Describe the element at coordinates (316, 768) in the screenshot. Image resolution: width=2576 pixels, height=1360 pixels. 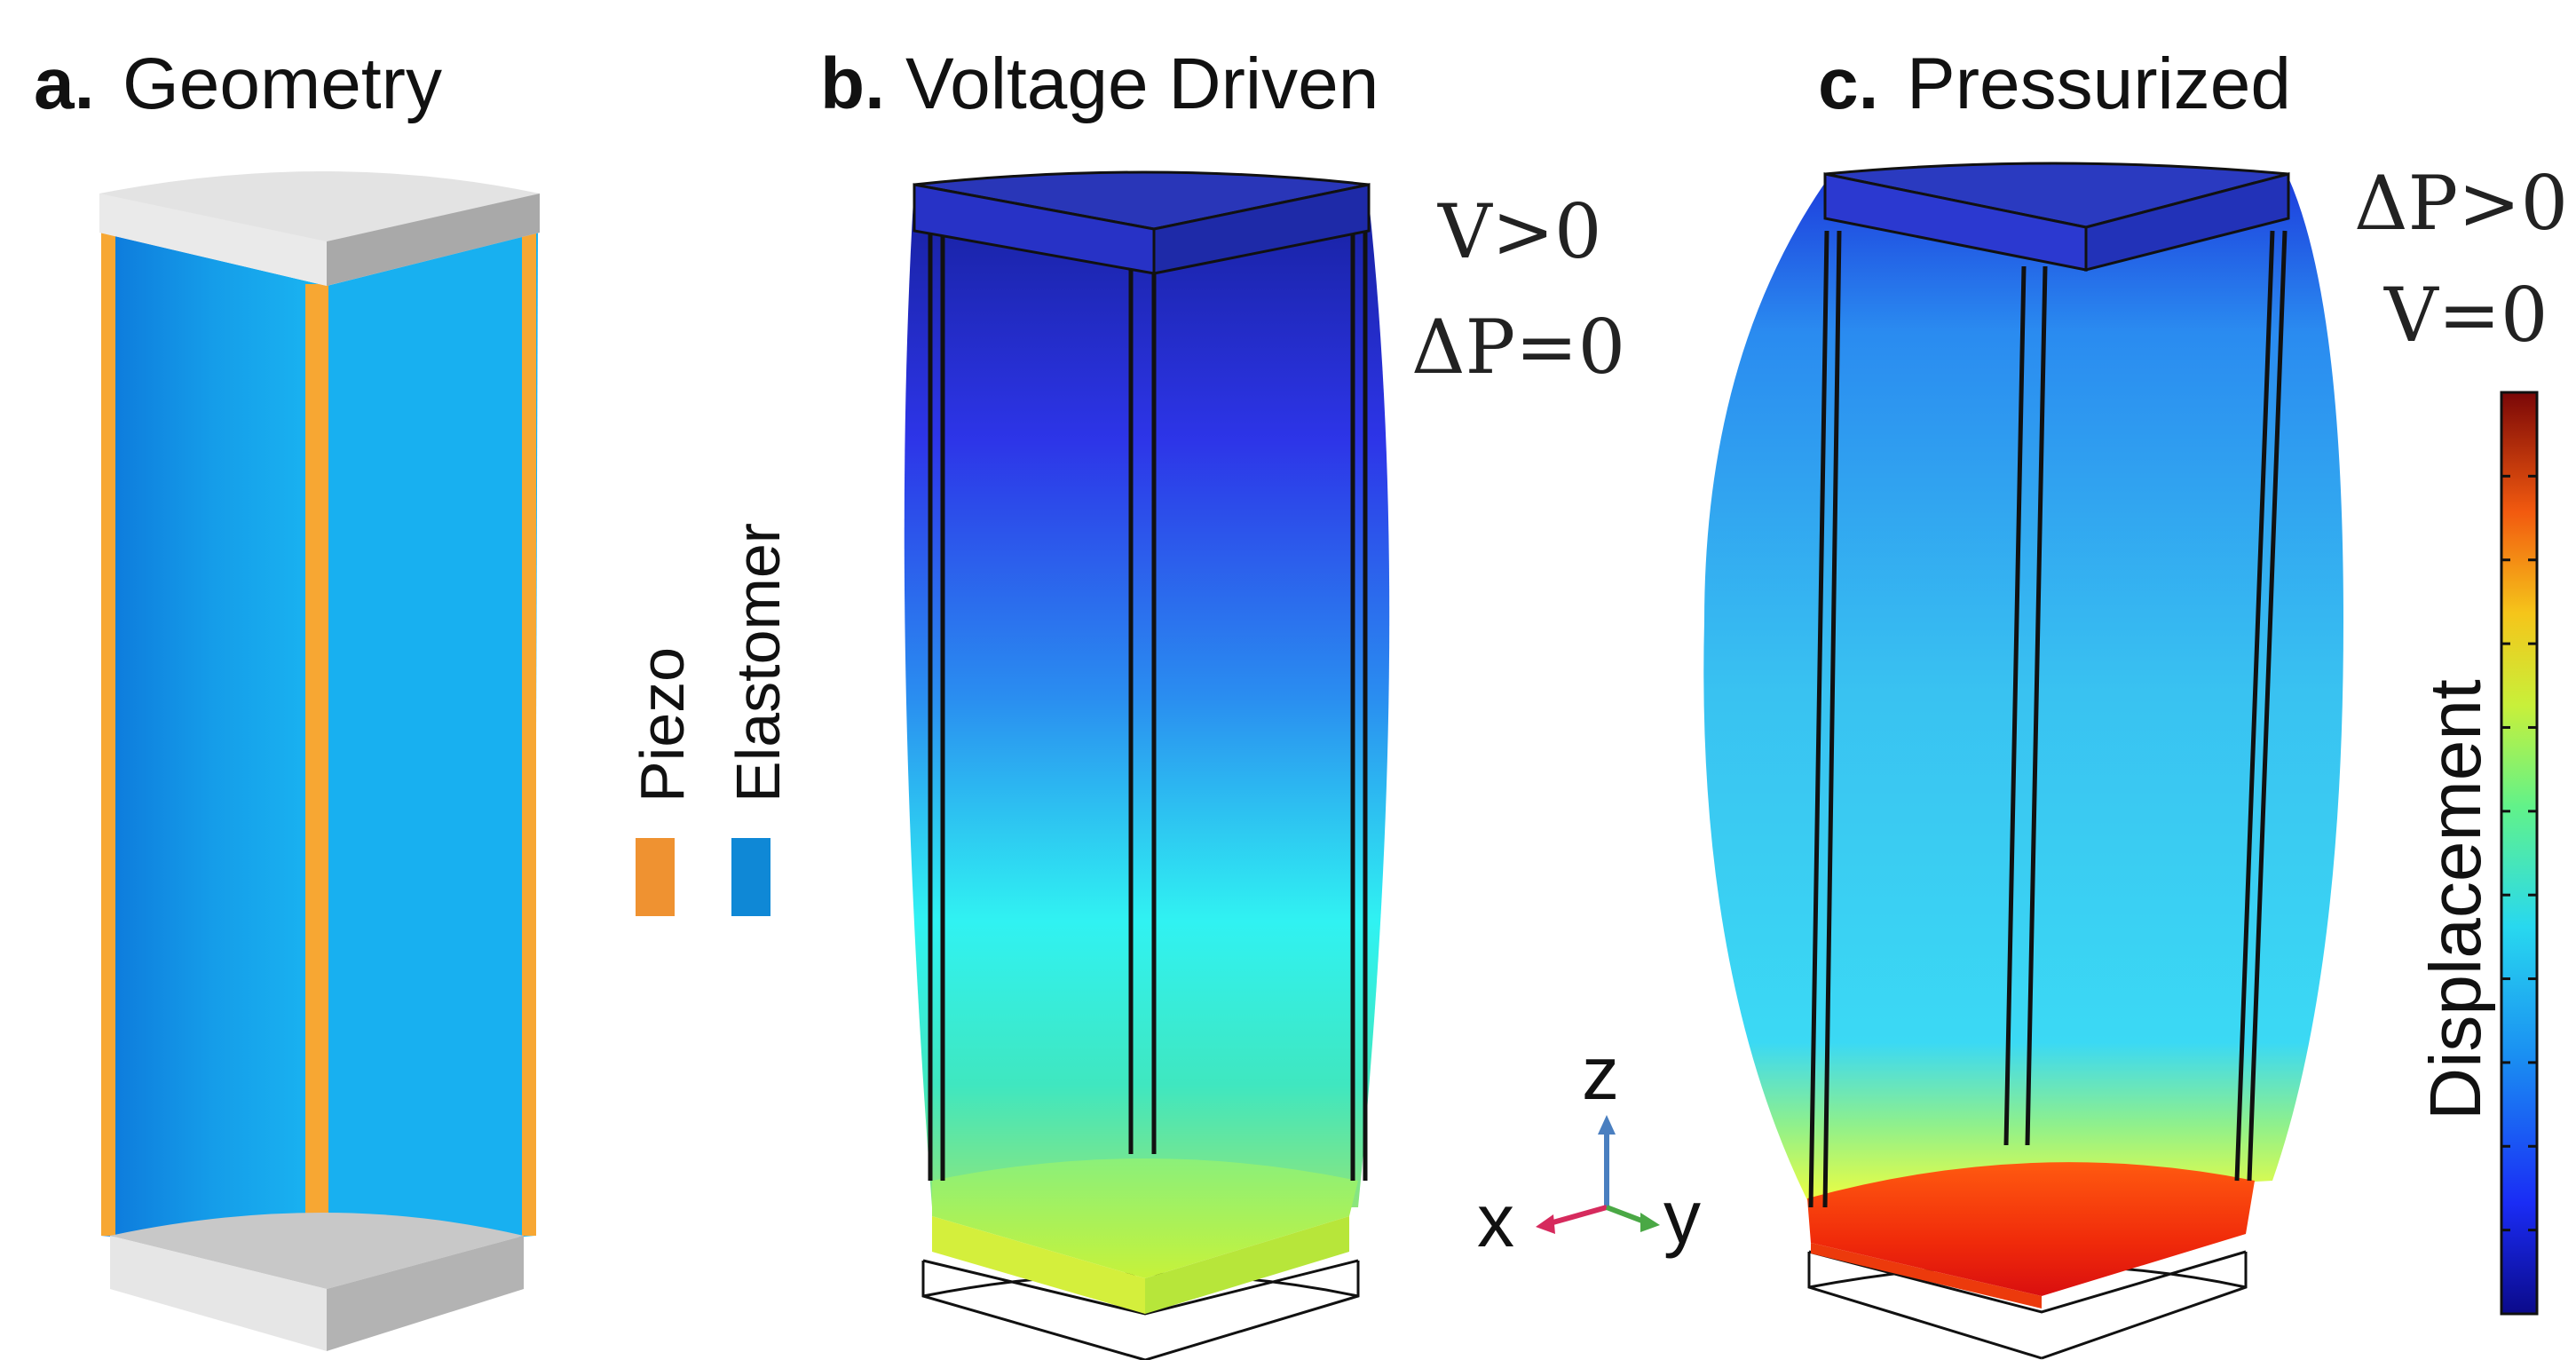
I see `piezo-strip-center` at that location.